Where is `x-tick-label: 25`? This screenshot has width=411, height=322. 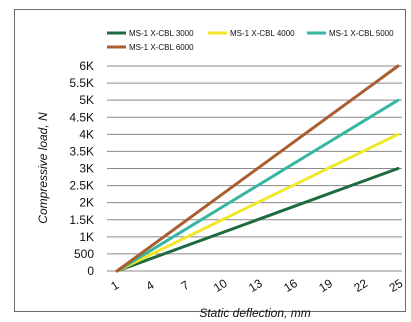 x-tick-label: 25 is located at coordinates (396, 285).